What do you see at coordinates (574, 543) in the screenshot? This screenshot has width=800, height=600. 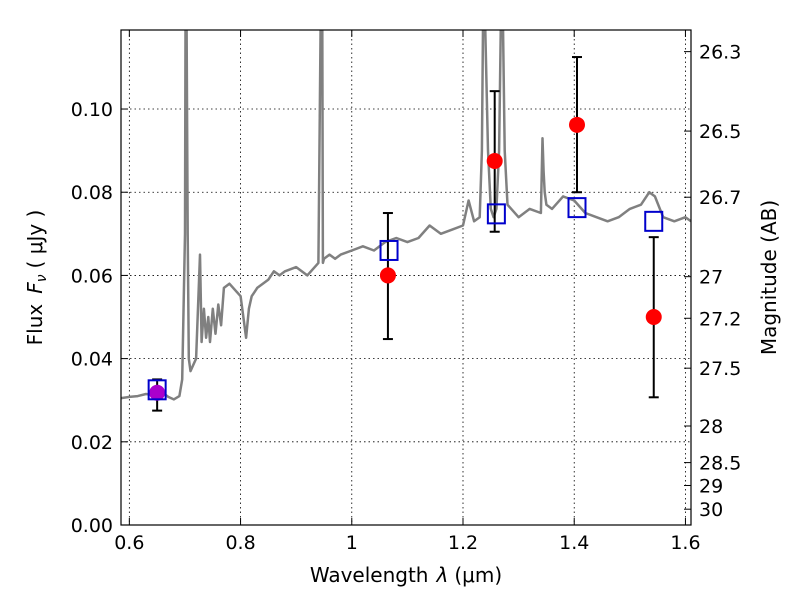 I see `x-tick-label: 1.4` at bounding box center [574, 543].